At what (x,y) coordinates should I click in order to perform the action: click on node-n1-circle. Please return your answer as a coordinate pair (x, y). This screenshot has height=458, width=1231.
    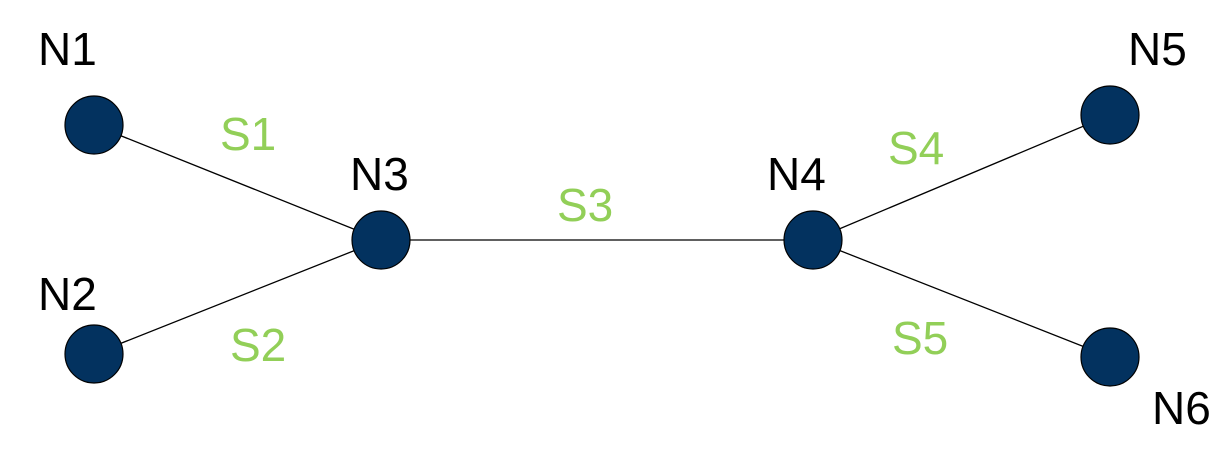
    Looking at the image, I should click on (94, 125).